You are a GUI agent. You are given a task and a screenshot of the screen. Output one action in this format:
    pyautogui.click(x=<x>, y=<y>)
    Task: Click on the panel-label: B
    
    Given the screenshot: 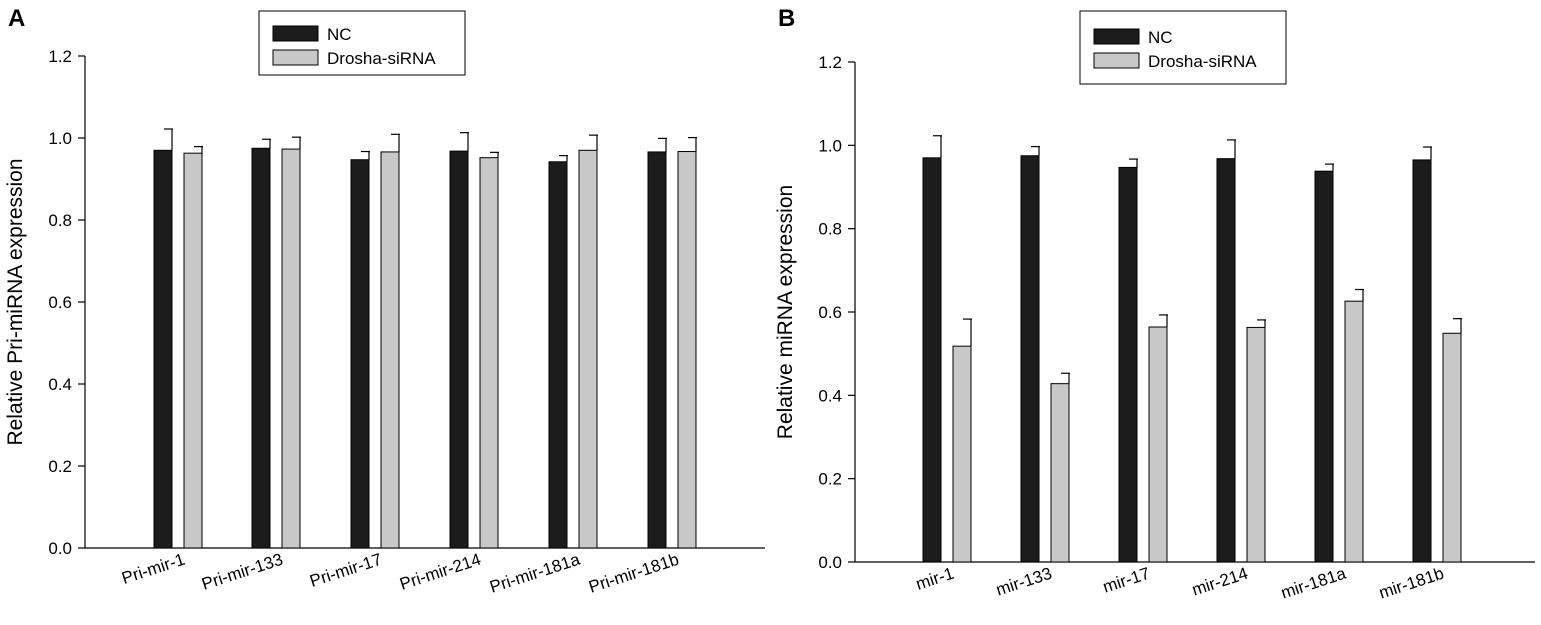 What is the action you would take?
    pyautogui.click(x=786, y=18)
    